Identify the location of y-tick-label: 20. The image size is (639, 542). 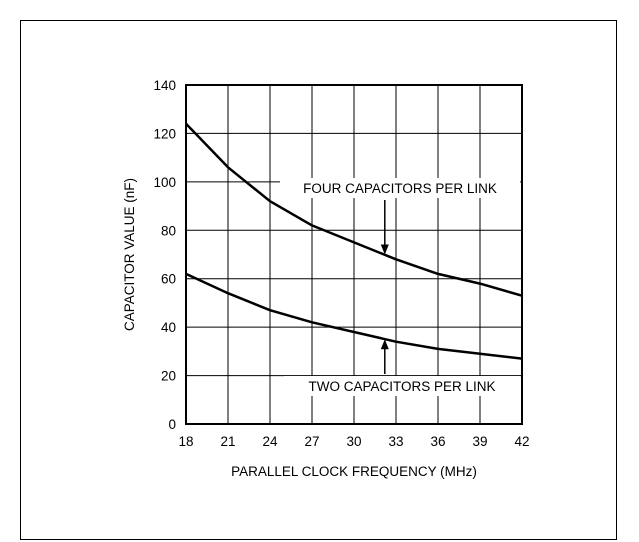
(168, 376).